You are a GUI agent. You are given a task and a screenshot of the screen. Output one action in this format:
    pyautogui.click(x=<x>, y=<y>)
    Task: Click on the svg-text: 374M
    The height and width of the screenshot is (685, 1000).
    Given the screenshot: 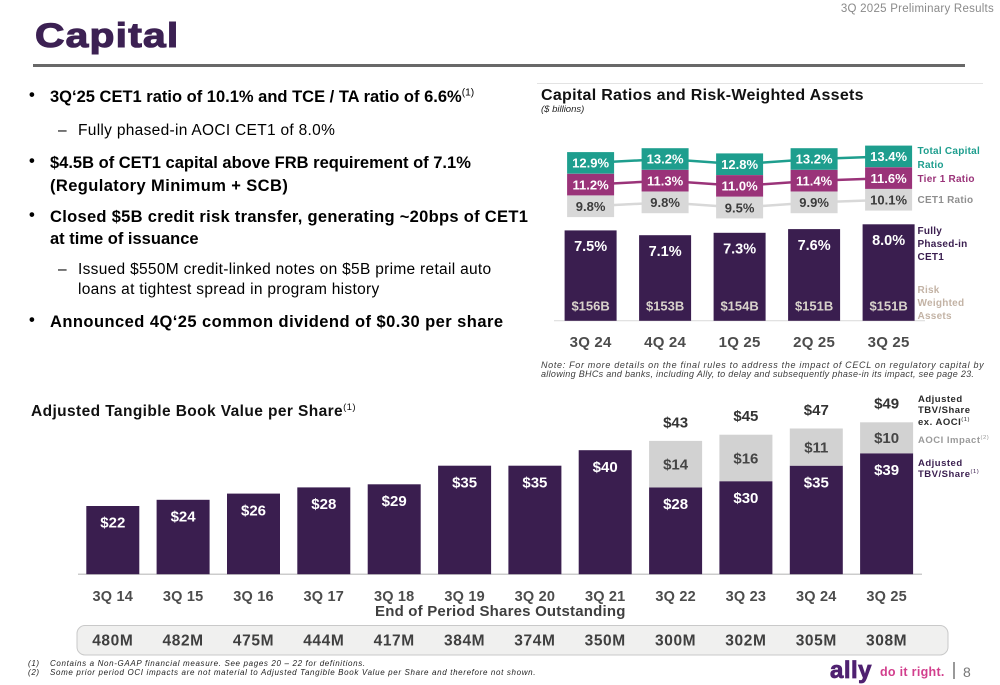 What is the action you would take?
    pyautogui.click(x=534, y=640)
    